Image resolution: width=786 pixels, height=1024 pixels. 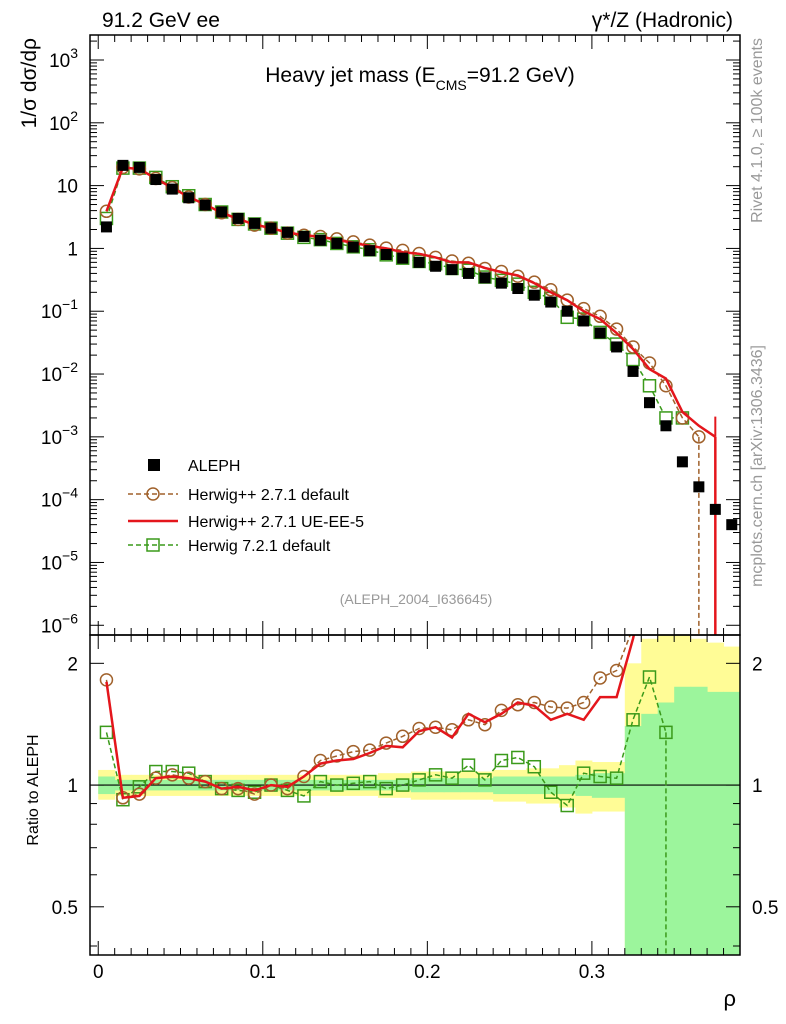 I want to click on x-axis-label: ρ, so click(x=729, y=998).